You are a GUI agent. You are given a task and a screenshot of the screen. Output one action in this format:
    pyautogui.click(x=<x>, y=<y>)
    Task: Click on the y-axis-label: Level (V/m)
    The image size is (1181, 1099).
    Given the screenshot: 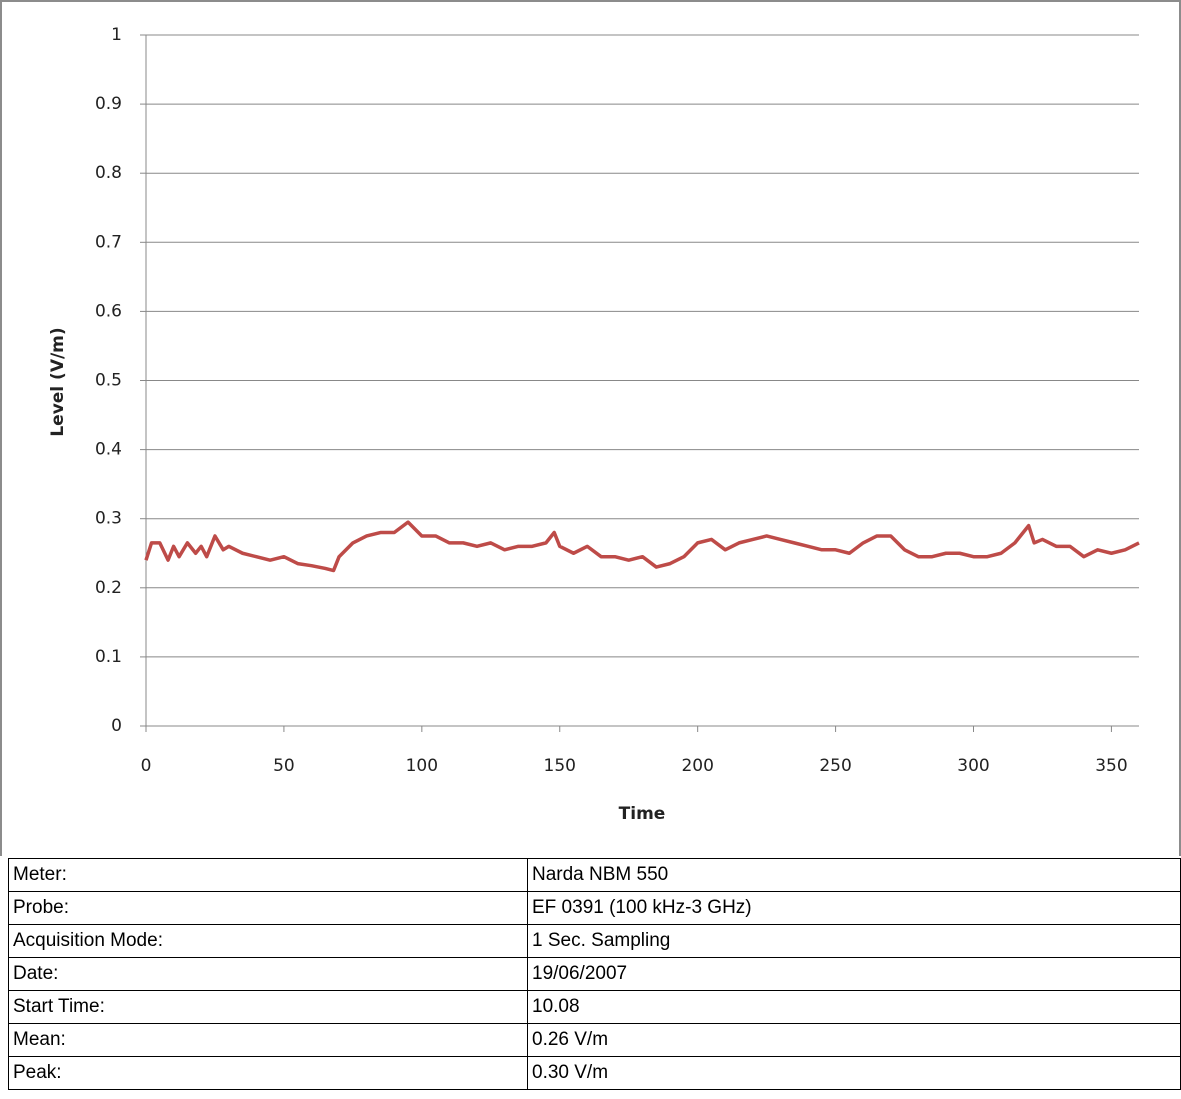 What is the action you would take?
    pyautogui.click(x=58, y=381)
    